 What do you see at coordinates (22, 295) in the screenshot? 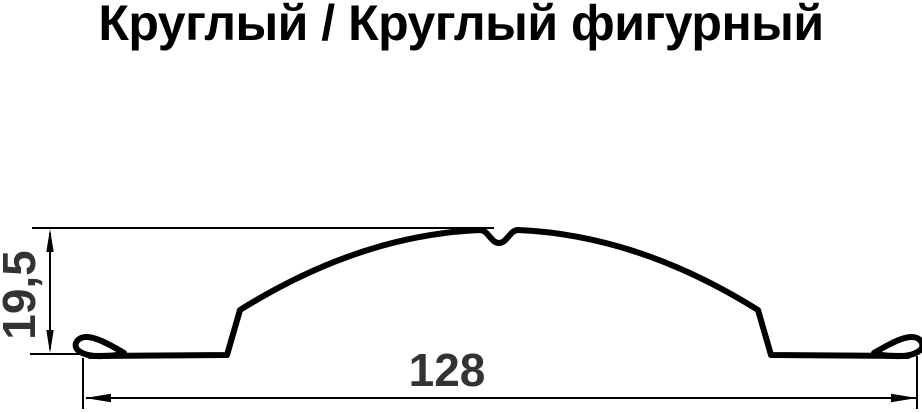
I see `height-dimension-label: 19,5` at bounding box center [22, 295].